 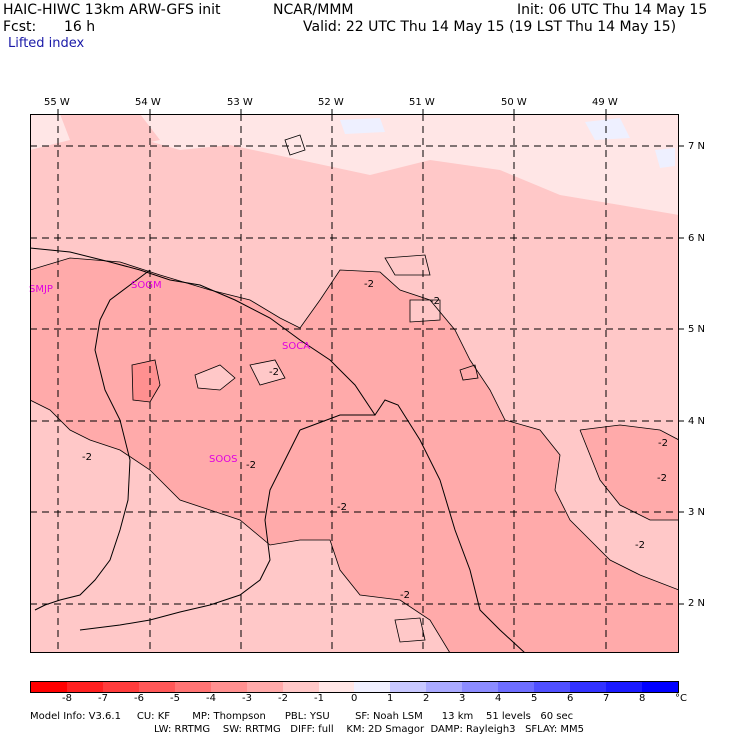 I want to click on org-label: NCAR/MMM, so click(x=313, y=10).